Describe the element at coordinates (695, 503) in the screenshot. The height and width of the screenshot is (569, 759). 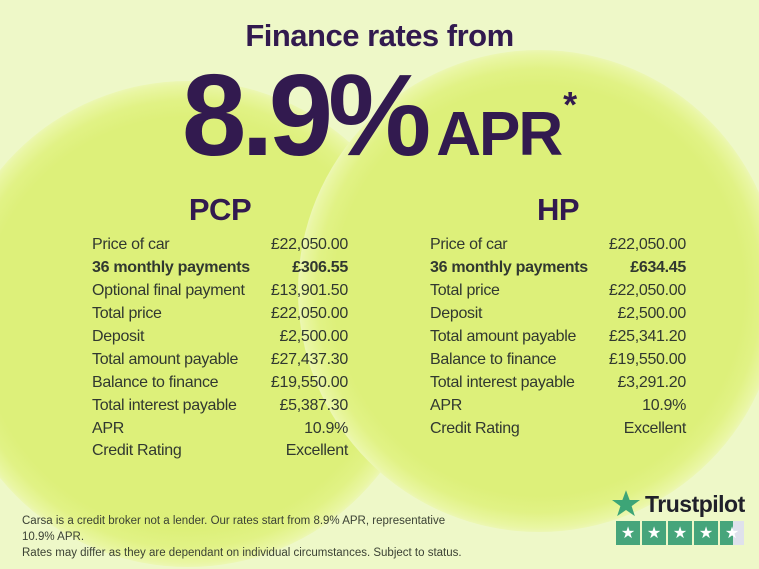
I see `trustpilot-wordmark: Trustpilot` at that location.